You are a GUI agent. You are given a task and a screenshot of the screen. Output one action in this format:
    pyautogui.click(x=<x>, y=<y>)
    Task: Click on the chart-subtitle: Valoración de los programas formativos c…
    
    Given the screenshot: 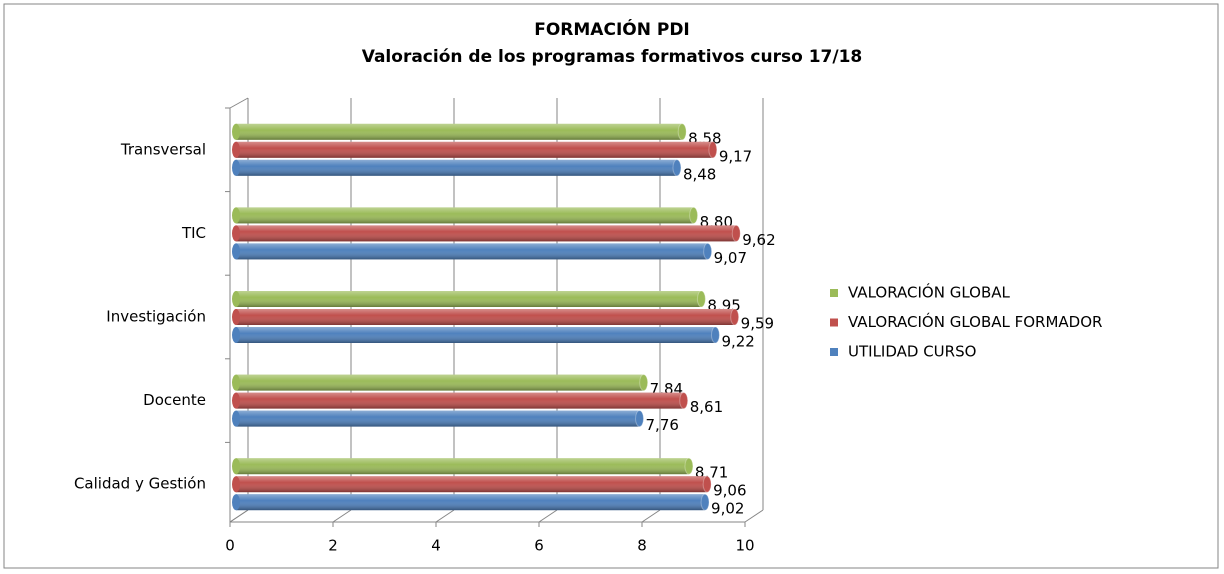 What is the action you would take?
    pyautogui.click(x=612, y=57)
    